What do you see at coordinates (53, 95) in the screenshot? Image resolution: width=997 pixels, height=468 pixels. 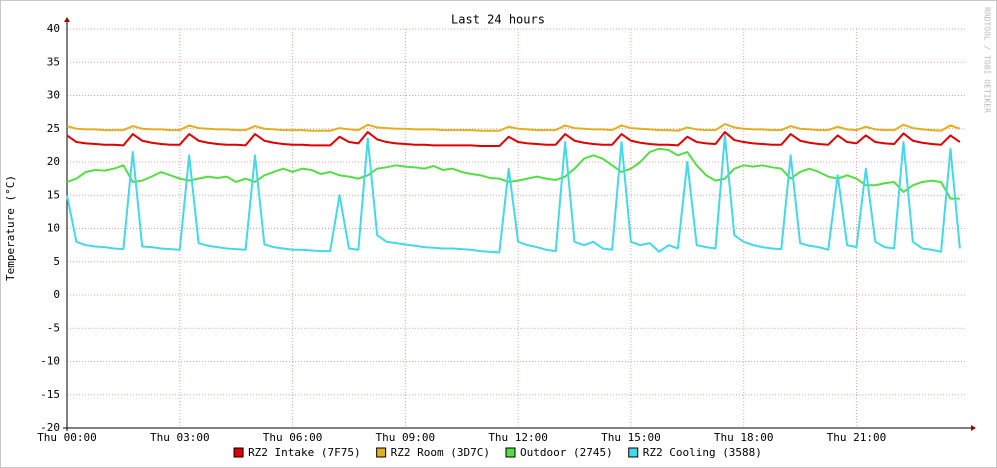 I see `y-tick-label: 30` at bounding box center [53, 95].